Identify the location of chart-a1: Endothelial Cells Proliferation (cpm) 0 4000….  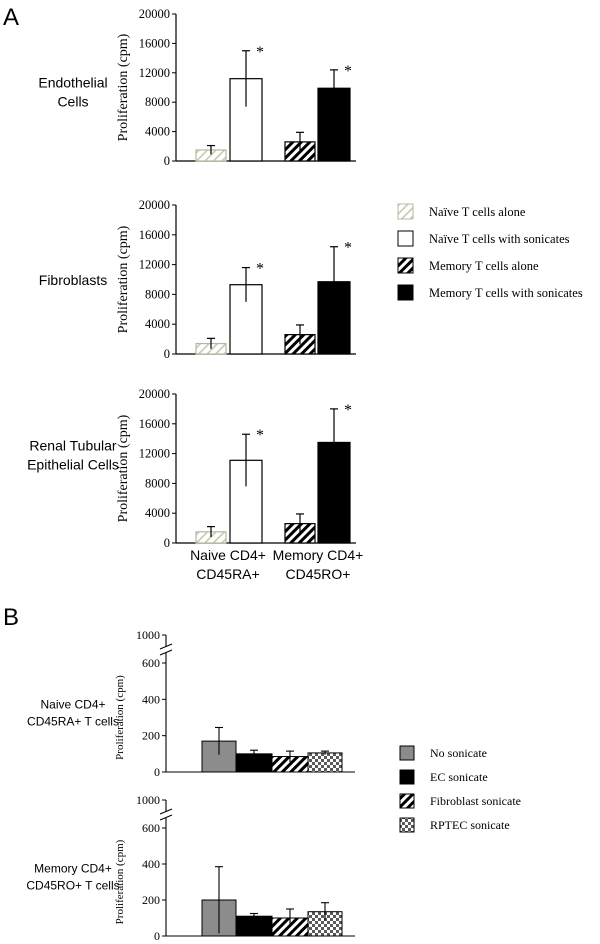
(197, 87).